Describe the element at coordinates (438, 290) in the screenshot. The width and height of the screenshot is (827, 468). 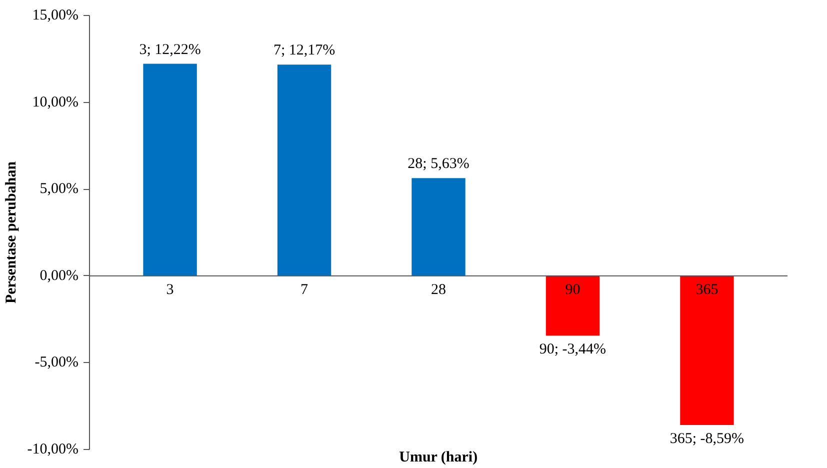
I see `x-tick-label: 28` at that location.